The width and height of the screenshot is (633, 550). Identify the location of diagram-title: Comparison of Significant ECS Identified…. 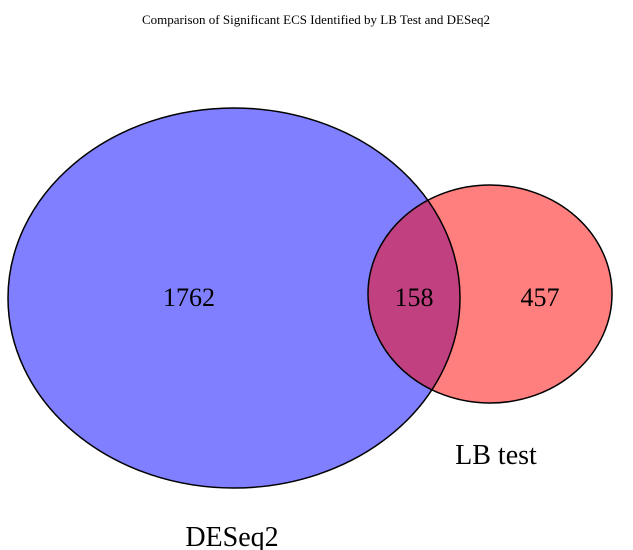
(316, 19).